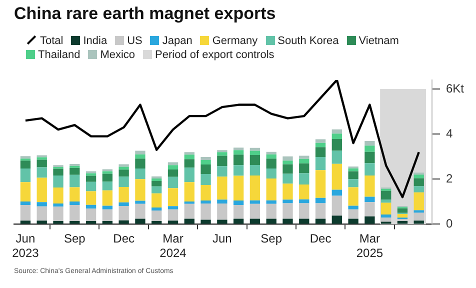 The height and width of the screenshot is (288, 476). I want to click on x-tick-label: Mar 2025, so click(370, 246).